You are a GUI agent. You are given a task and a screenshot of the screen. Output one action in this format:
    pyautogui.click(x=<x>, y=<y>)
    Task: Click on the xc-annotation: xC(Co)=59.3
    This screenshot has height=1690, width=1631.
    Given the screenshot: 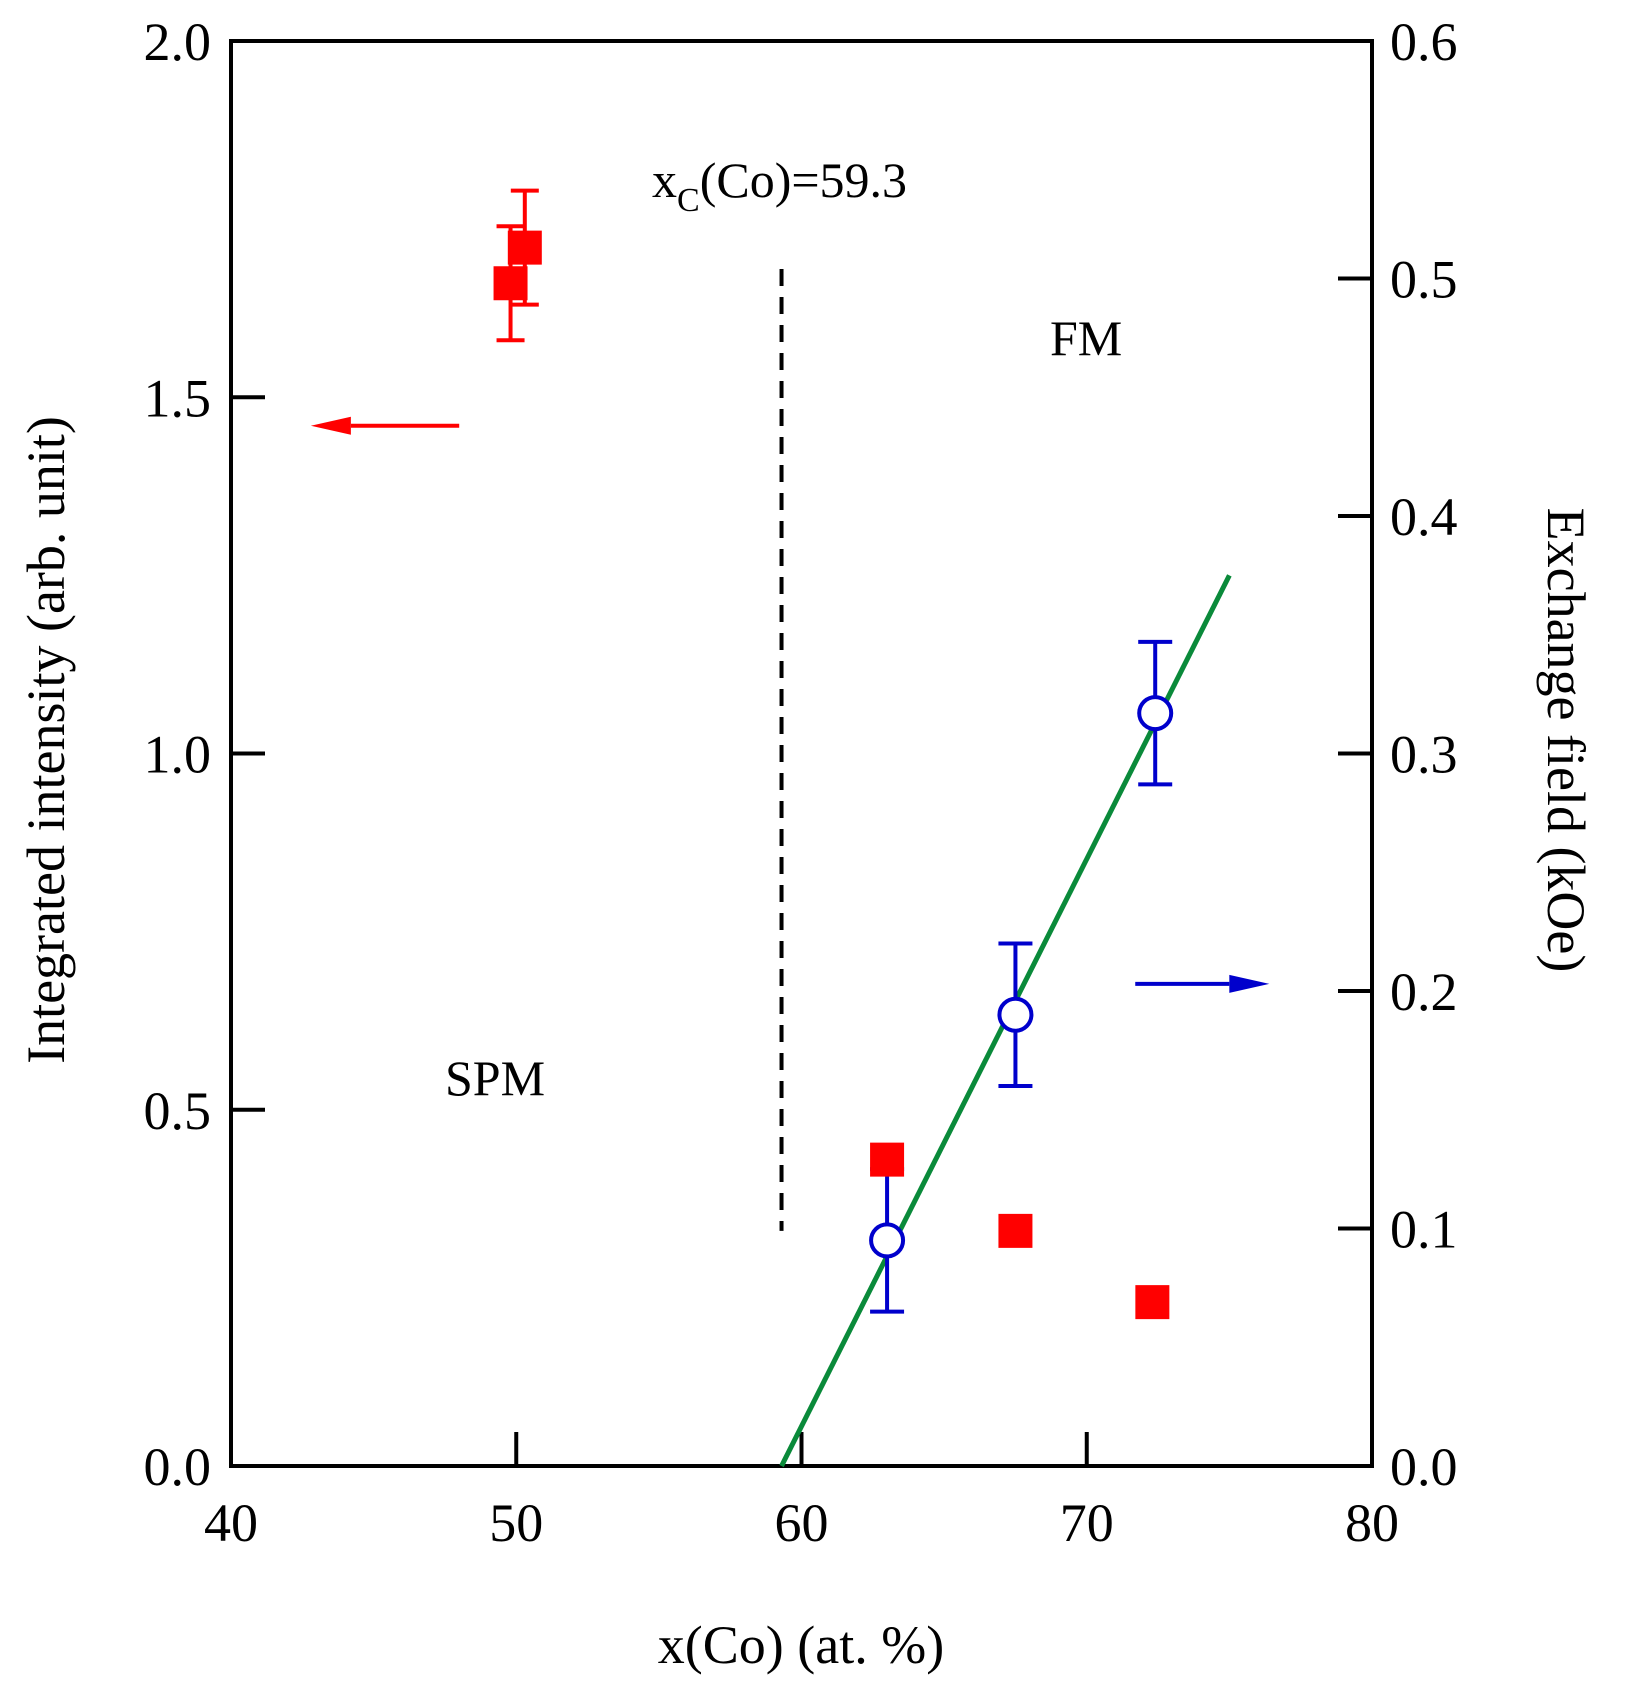 What is the action you would take?
    pyautogui.click(x=779, y=185)
    